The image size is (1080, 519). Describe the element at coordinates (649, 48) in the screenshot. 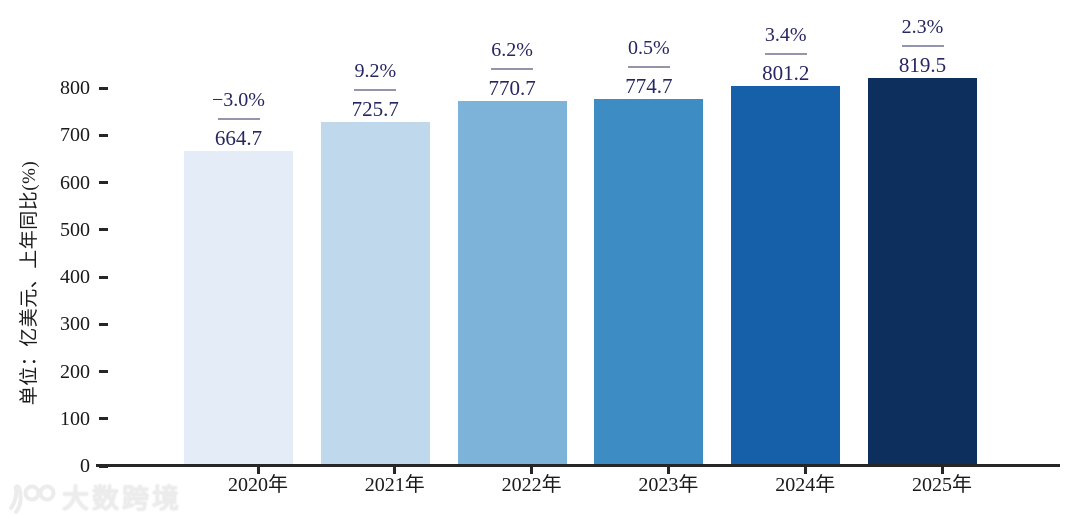

I see `growth-rate-label: 0.5%` at that location.